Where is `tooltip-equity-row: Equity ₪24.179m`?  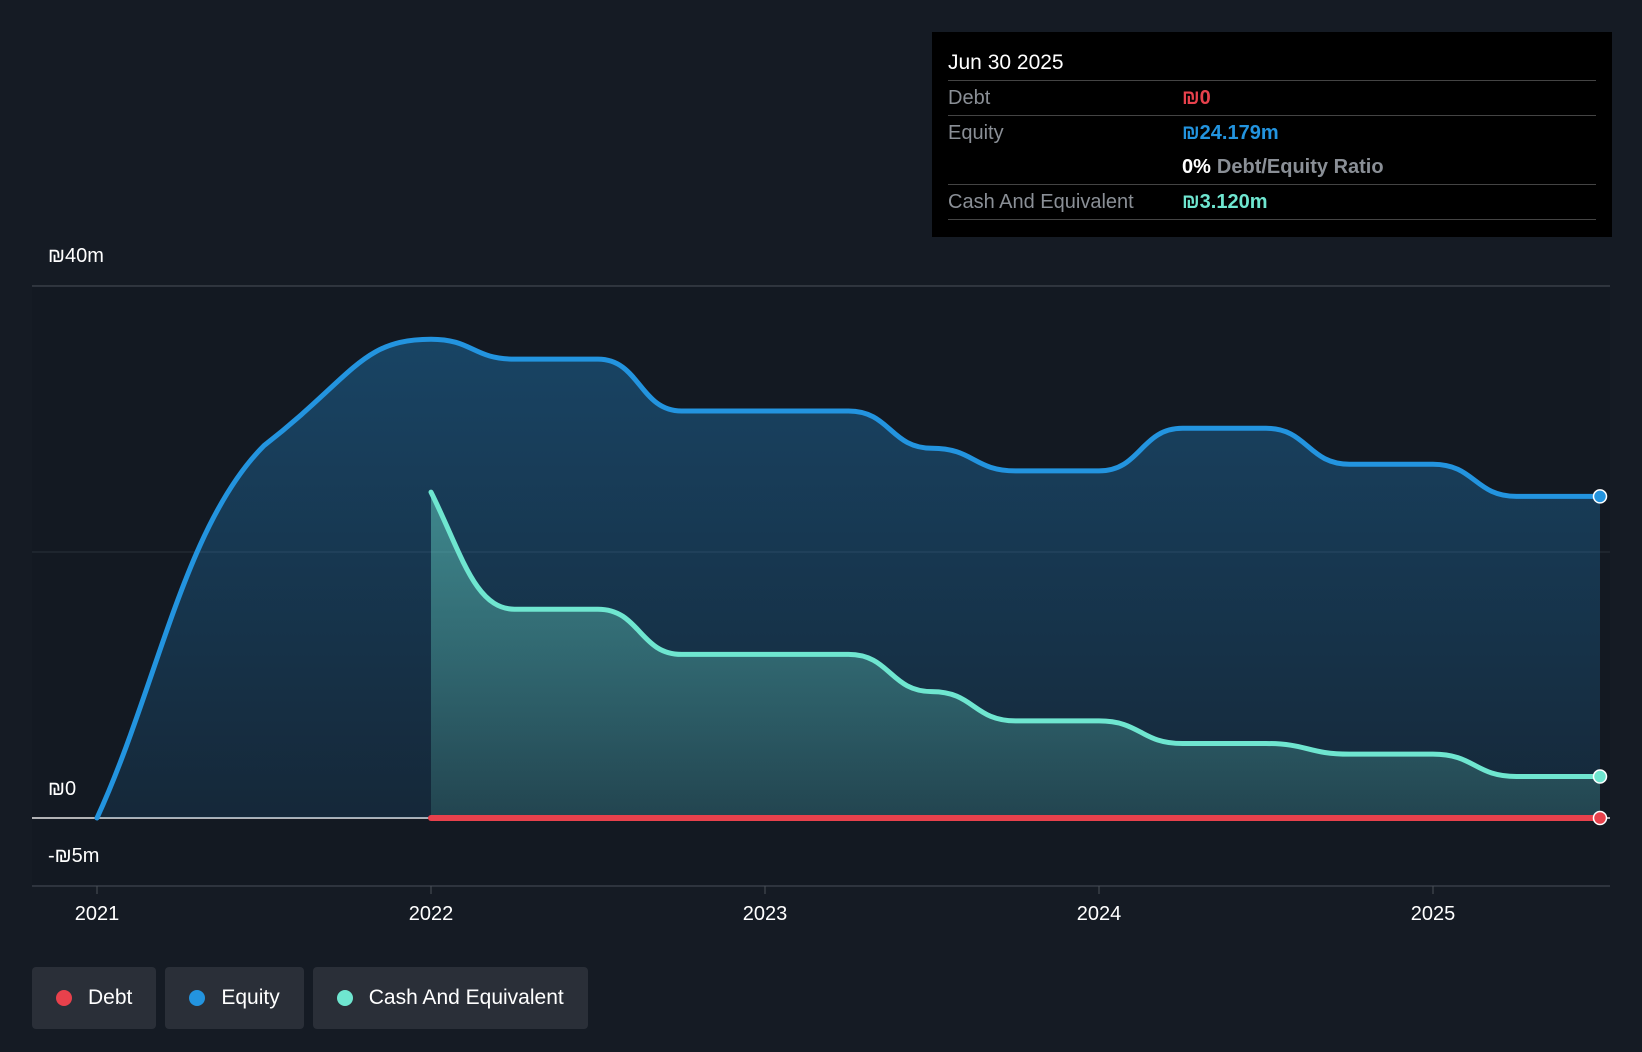 tooltip-equity-row: Equity ₪24.179m is located at coordinates (1272, 133).